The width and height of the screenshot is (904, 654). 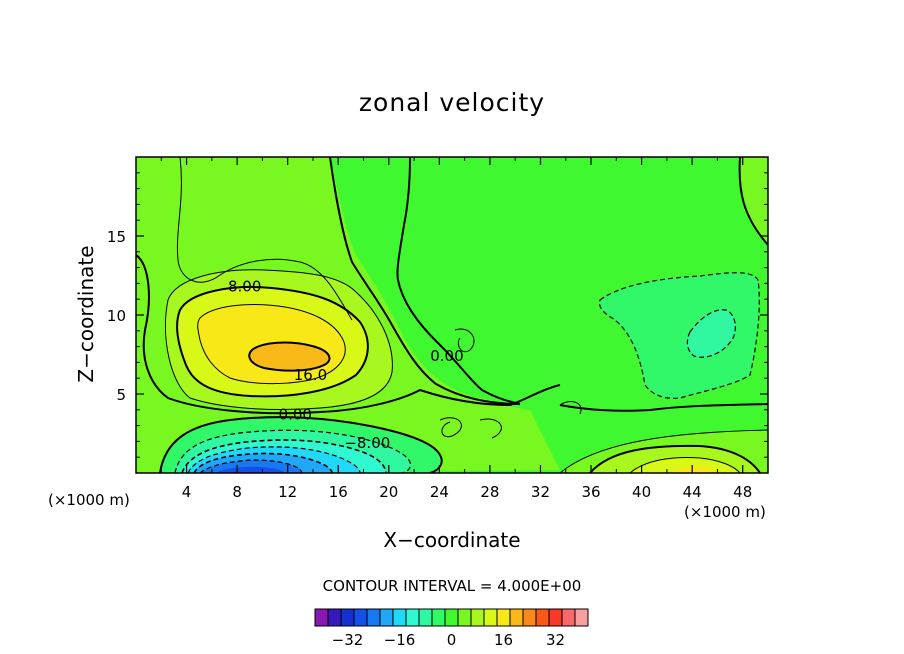 What do you see at coordinates (503, 640) in the screenshot?
I see `colorbar-tick-label: 16` at bounding box center [503, 640].